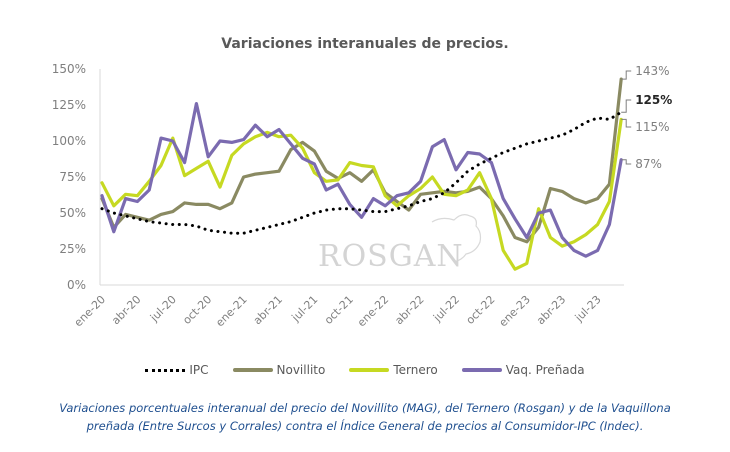 The width and height of the screenshot is (730, 452). Describe the element at coordinates (268, 310) in the screenshot. I see `x-tick-label: abr-21` at that location.